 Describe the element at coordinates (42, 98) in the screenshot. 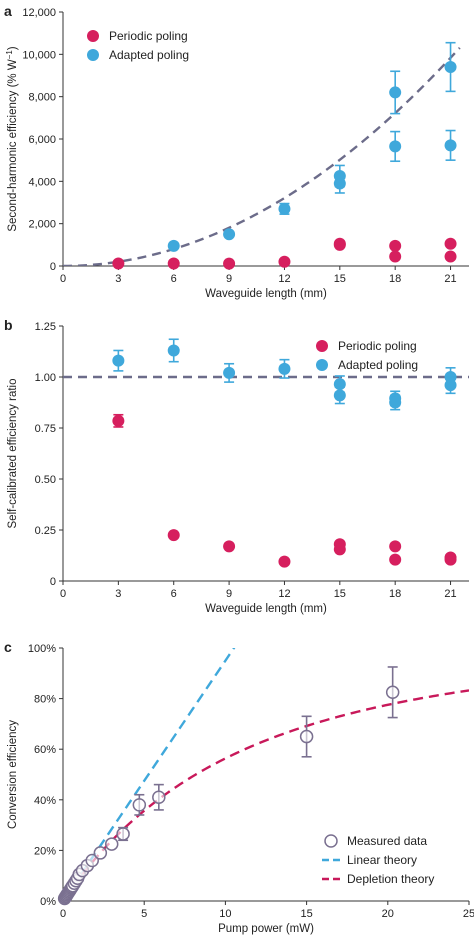

I see `y-tick-label: 8,000` at that location.